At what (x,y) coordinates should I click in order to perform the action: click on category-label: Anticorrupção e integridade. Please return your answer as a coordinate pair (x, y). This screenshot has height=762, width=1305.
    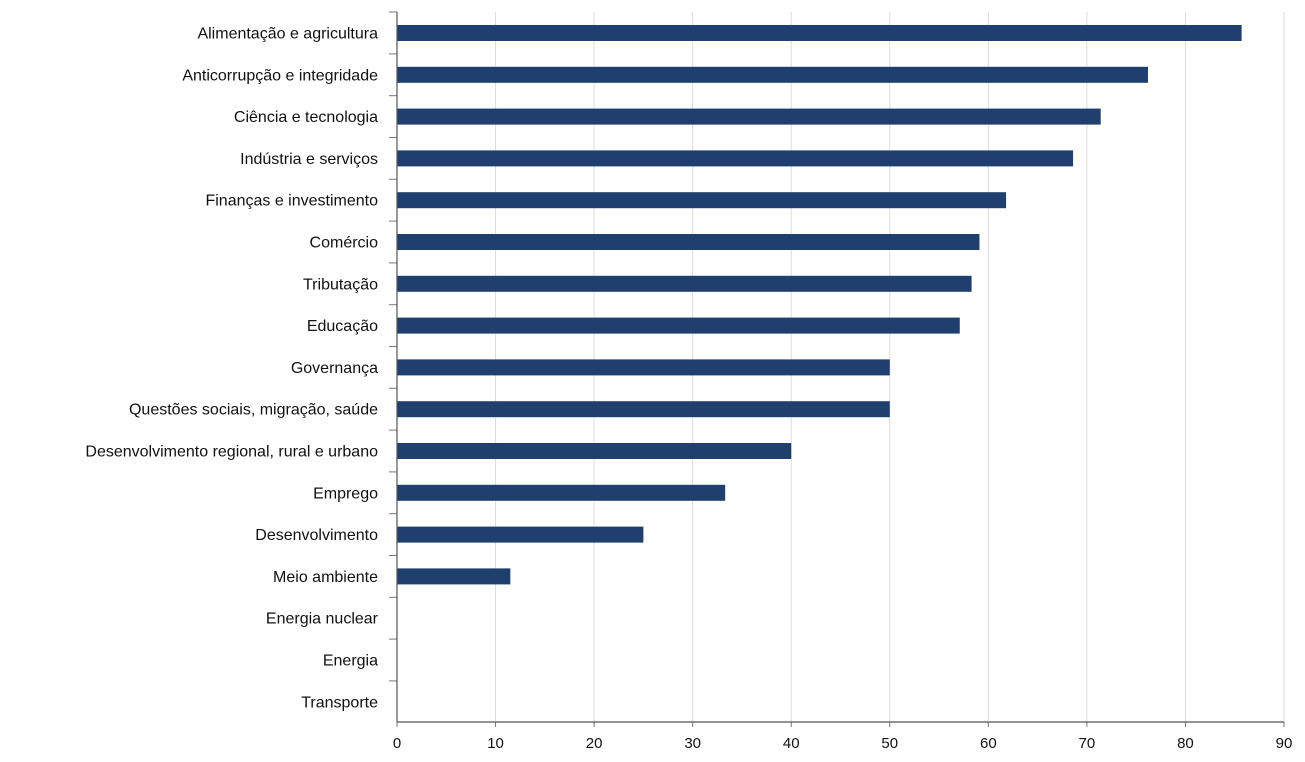
    Looking at the image, I should click on (280, 75).